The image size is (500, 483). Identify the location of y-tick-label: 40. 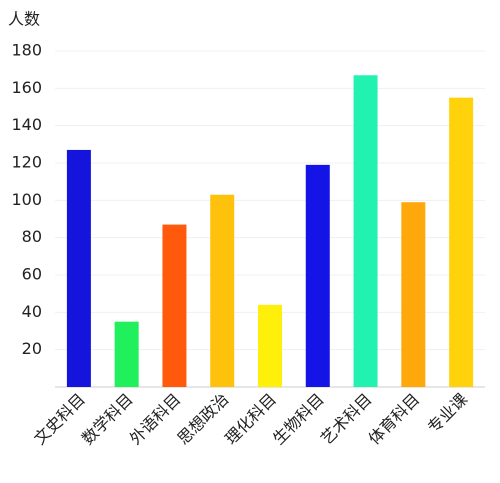
(32, 311).